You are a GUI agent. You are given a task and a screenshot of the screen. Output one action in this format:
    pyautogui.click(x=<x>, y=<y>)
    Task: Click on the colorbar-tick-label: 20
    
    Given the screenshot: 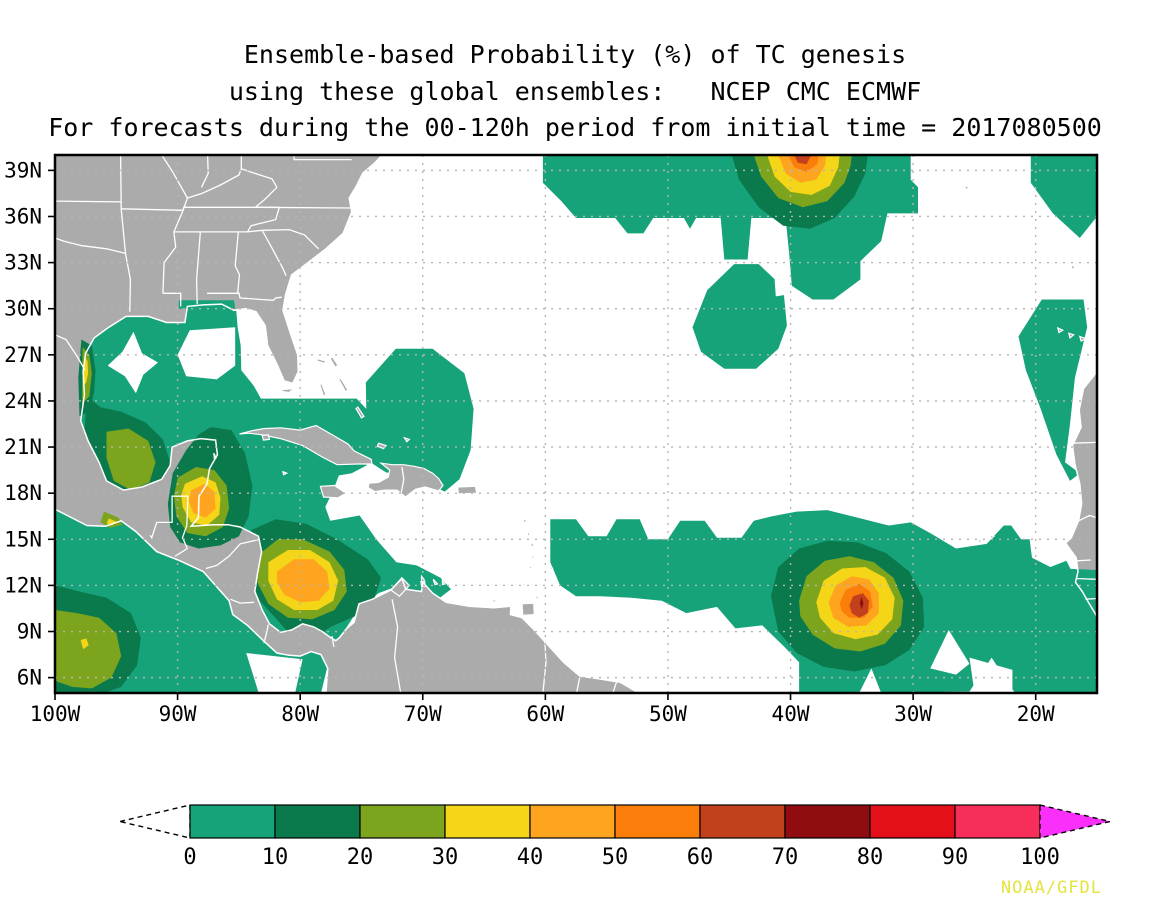 What is the action you would take?
    pyautogui.click(x=360, y=857)
    